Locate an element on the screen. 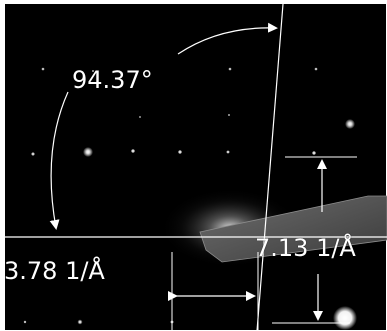  angle-arc-arrow-left is located at coordinates (59, 160).